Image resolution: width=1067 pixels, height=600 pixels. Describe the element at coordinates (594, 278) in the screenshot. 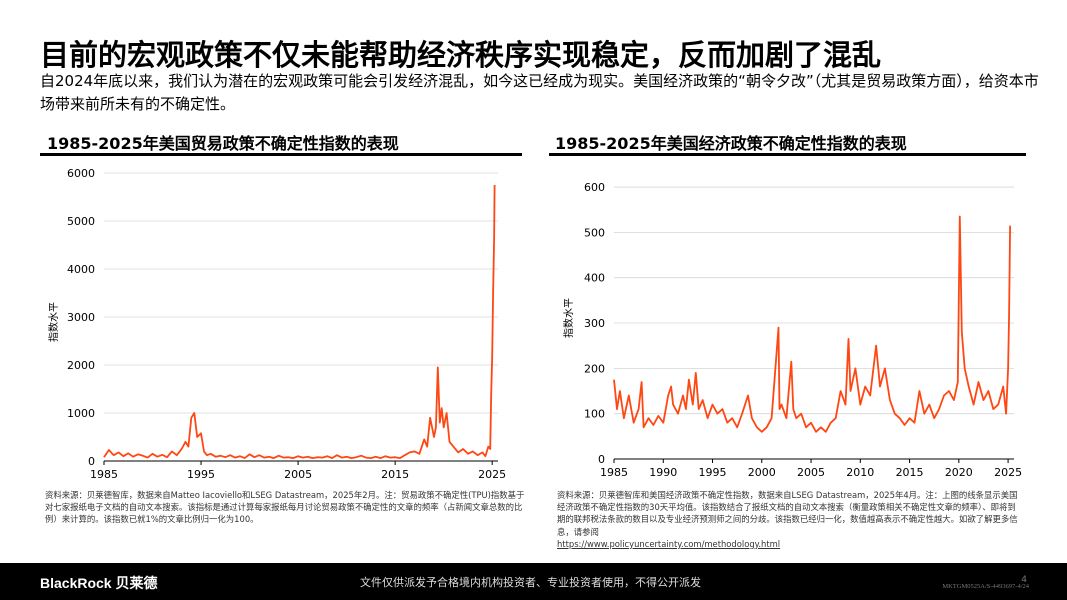

I see `y-tick-label: 400` at that location.